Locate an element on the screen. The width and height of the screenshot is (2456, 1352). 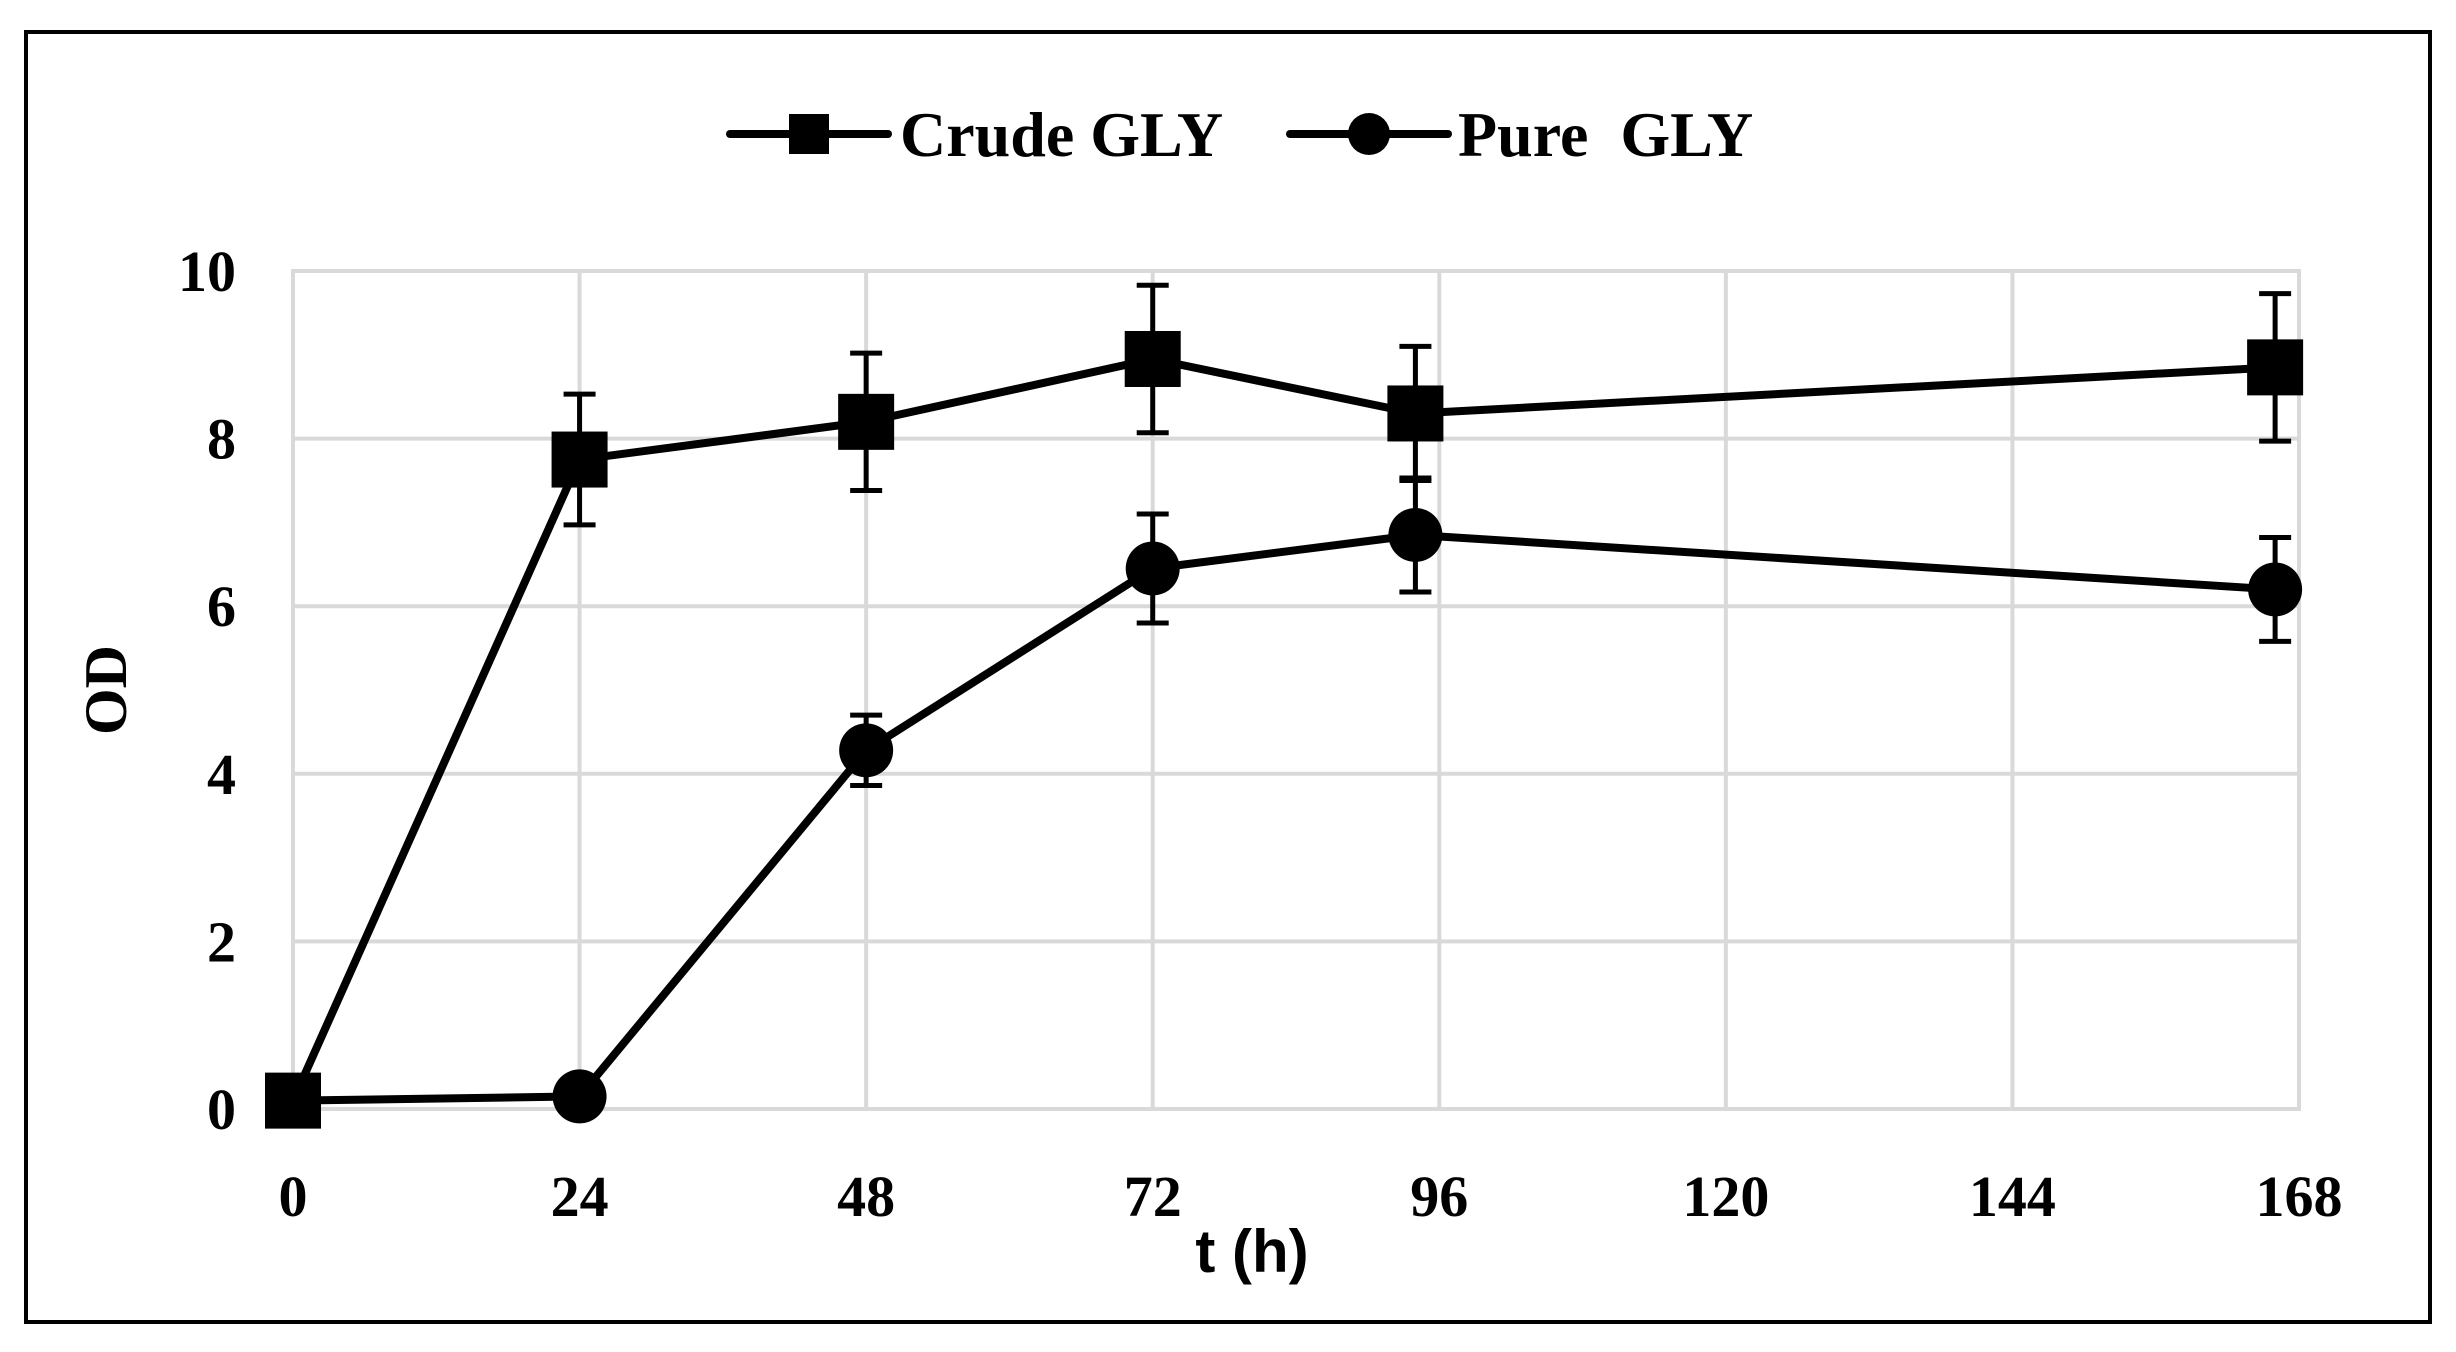
legend-label-pure-gly: Pure GLY is located at coordinates (1605, 134).